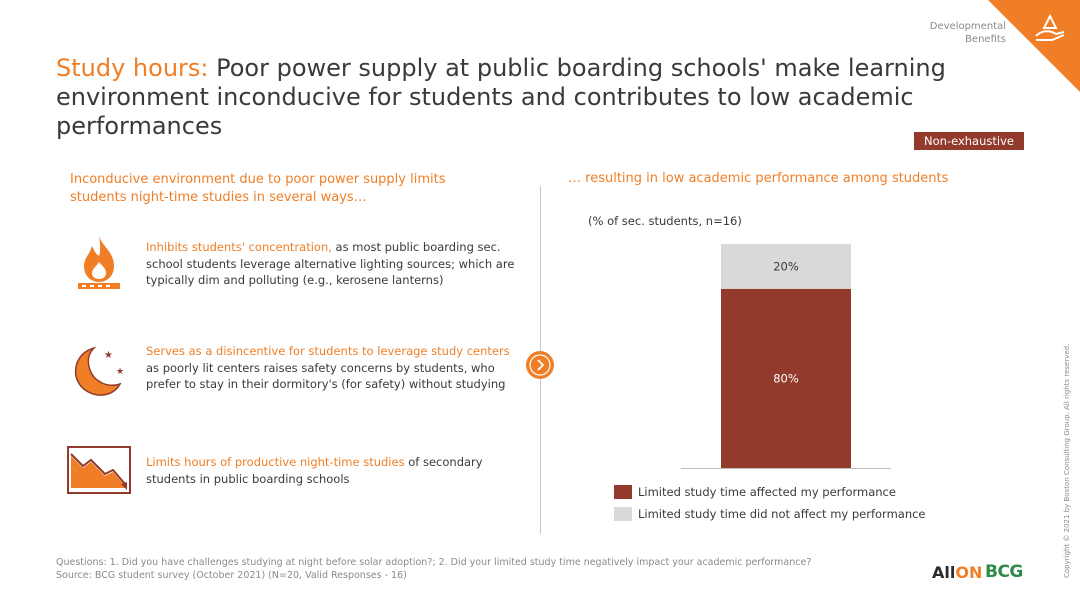  I want to click on bar-segment-affected, so click(786, 378).